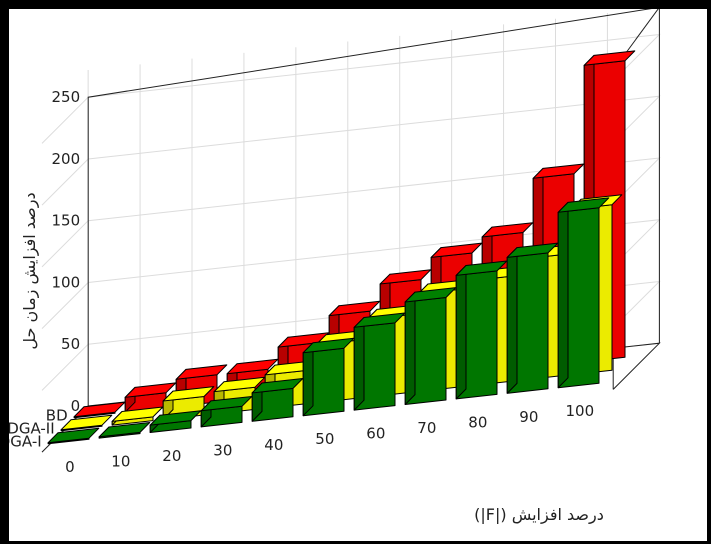  I want to click on z-tick-label: 100, so click(66, 282).